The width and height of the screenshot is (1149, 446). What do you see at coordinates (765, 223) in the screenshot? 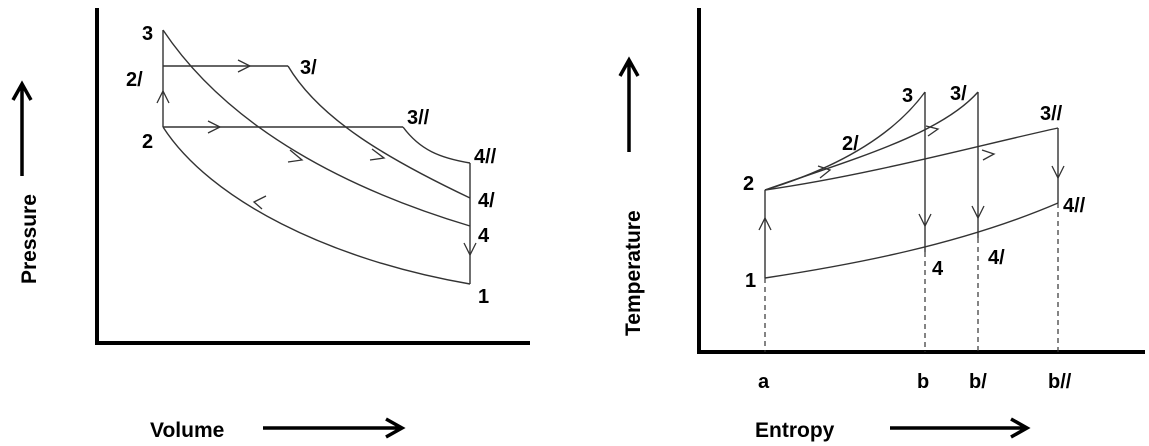
I see `ts-arrow-up` at bounding box center [765, 223].